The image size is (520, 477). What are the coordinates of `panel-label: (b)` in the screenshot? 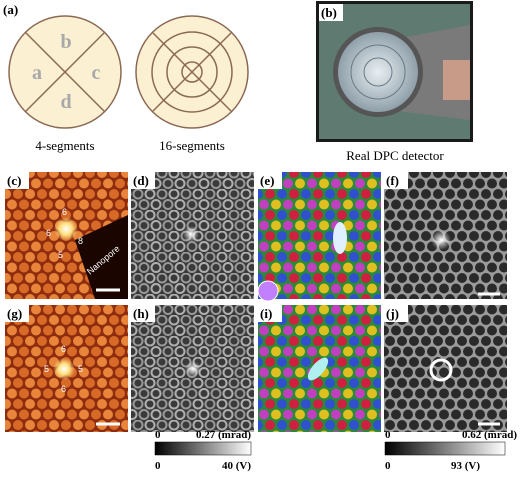 It's located at (329, 12).